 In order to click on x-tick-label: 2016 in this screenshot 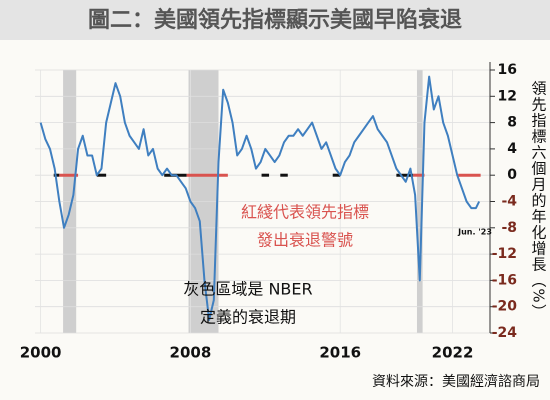, I will do `click(340, 353)`.